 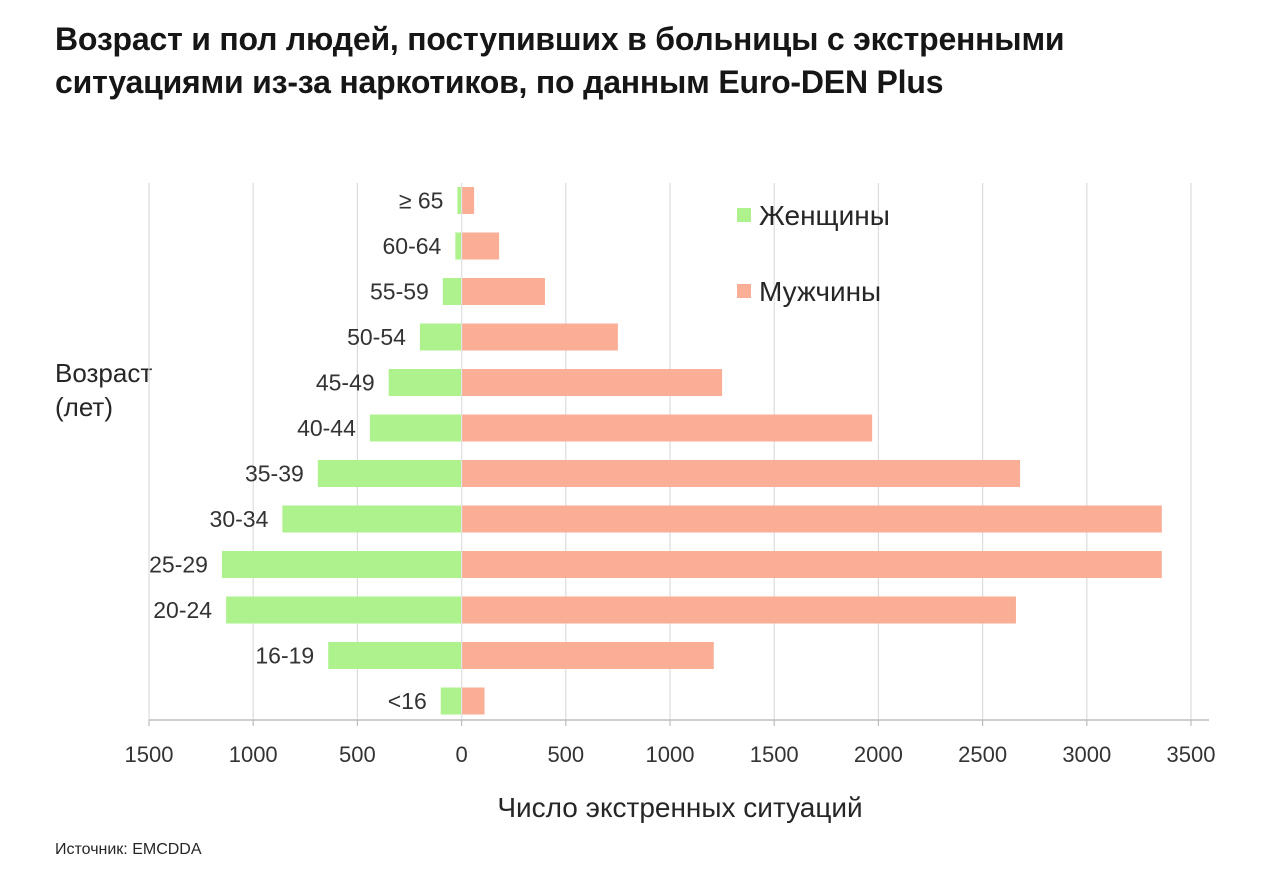 What do you see at coordinates (1191, 754) in the screenshot?
I see `x-tick-label: 3500` at bounding box center [1191, 754].